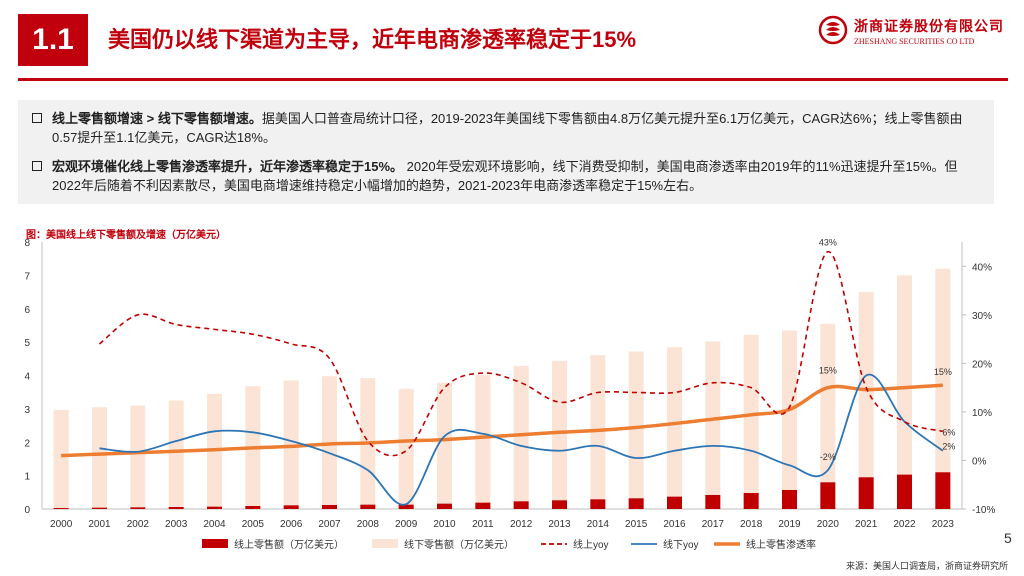 Image resolution: width=1024 pixels, height=576 pixels. What do you see at coordinates (781, 544) in the screenshot?
I see `legend-label: 线上零售渗透率` at bounding box center [781, 544].